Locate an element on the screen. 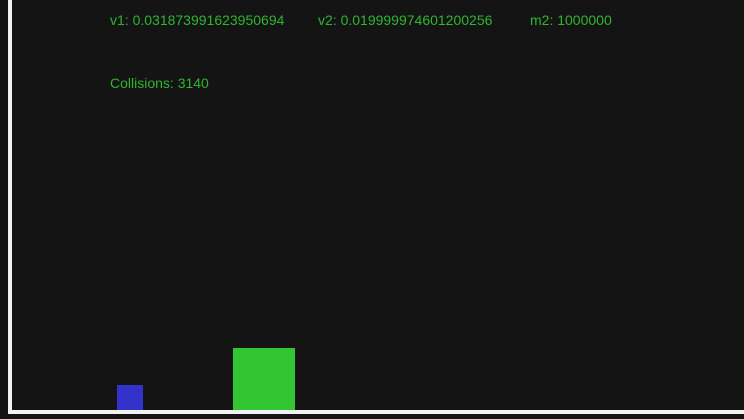 This screenshot has width=744, height=419. m2-readout: m2: 1000000 is located at coordinates (571, 20).